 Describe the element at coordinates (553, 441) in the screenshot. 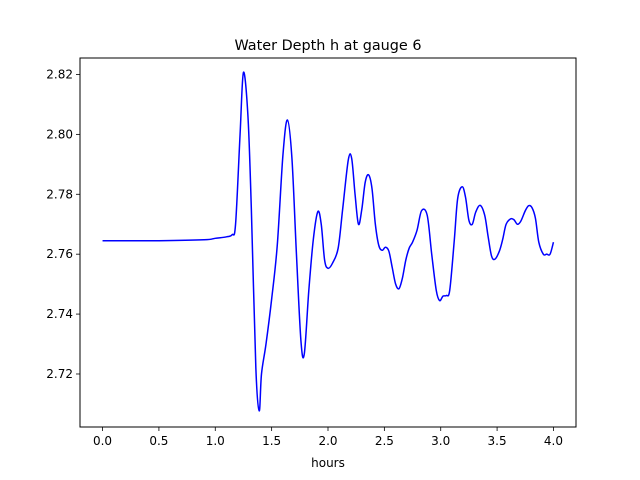

I see `x-tick-label: 4.0` at that location.